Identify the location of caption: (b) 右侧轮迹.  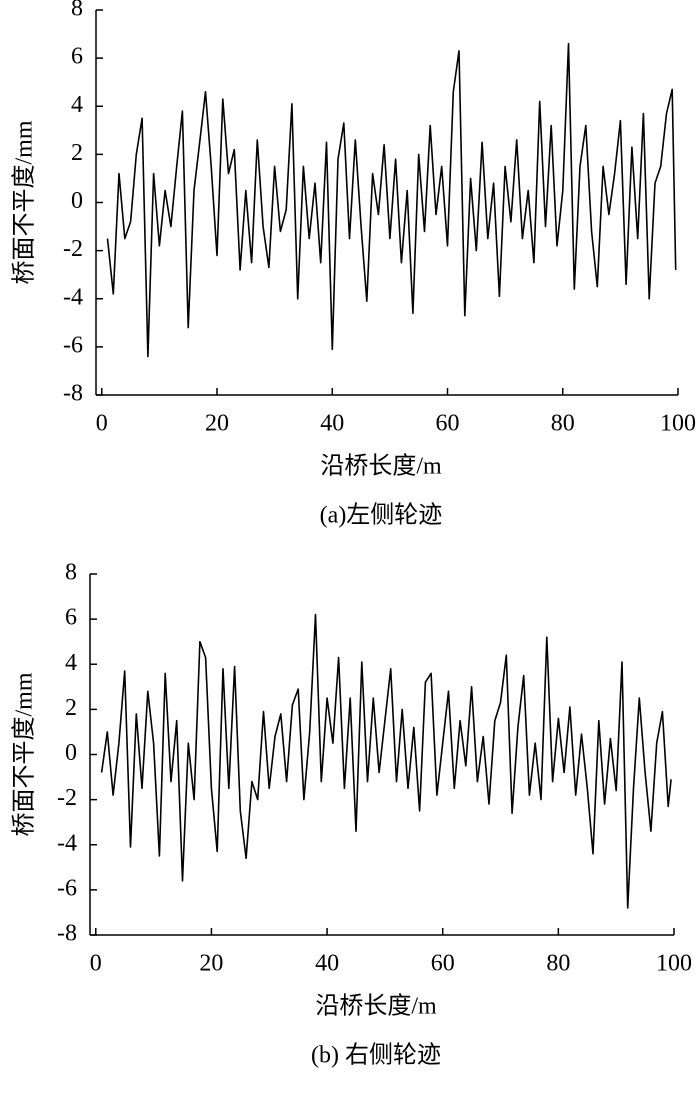
(376, 1055).